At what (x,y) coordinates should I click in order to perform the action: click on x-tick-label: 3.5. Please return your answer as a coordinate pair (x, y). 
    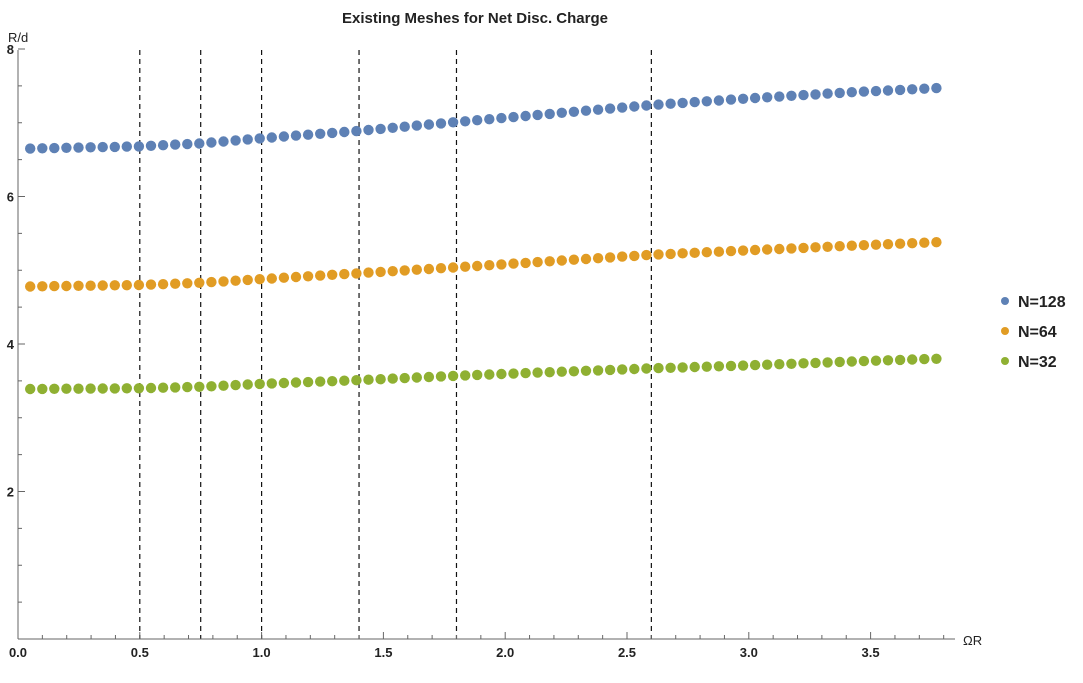
    Looking at the image, I should click on (871, 652).